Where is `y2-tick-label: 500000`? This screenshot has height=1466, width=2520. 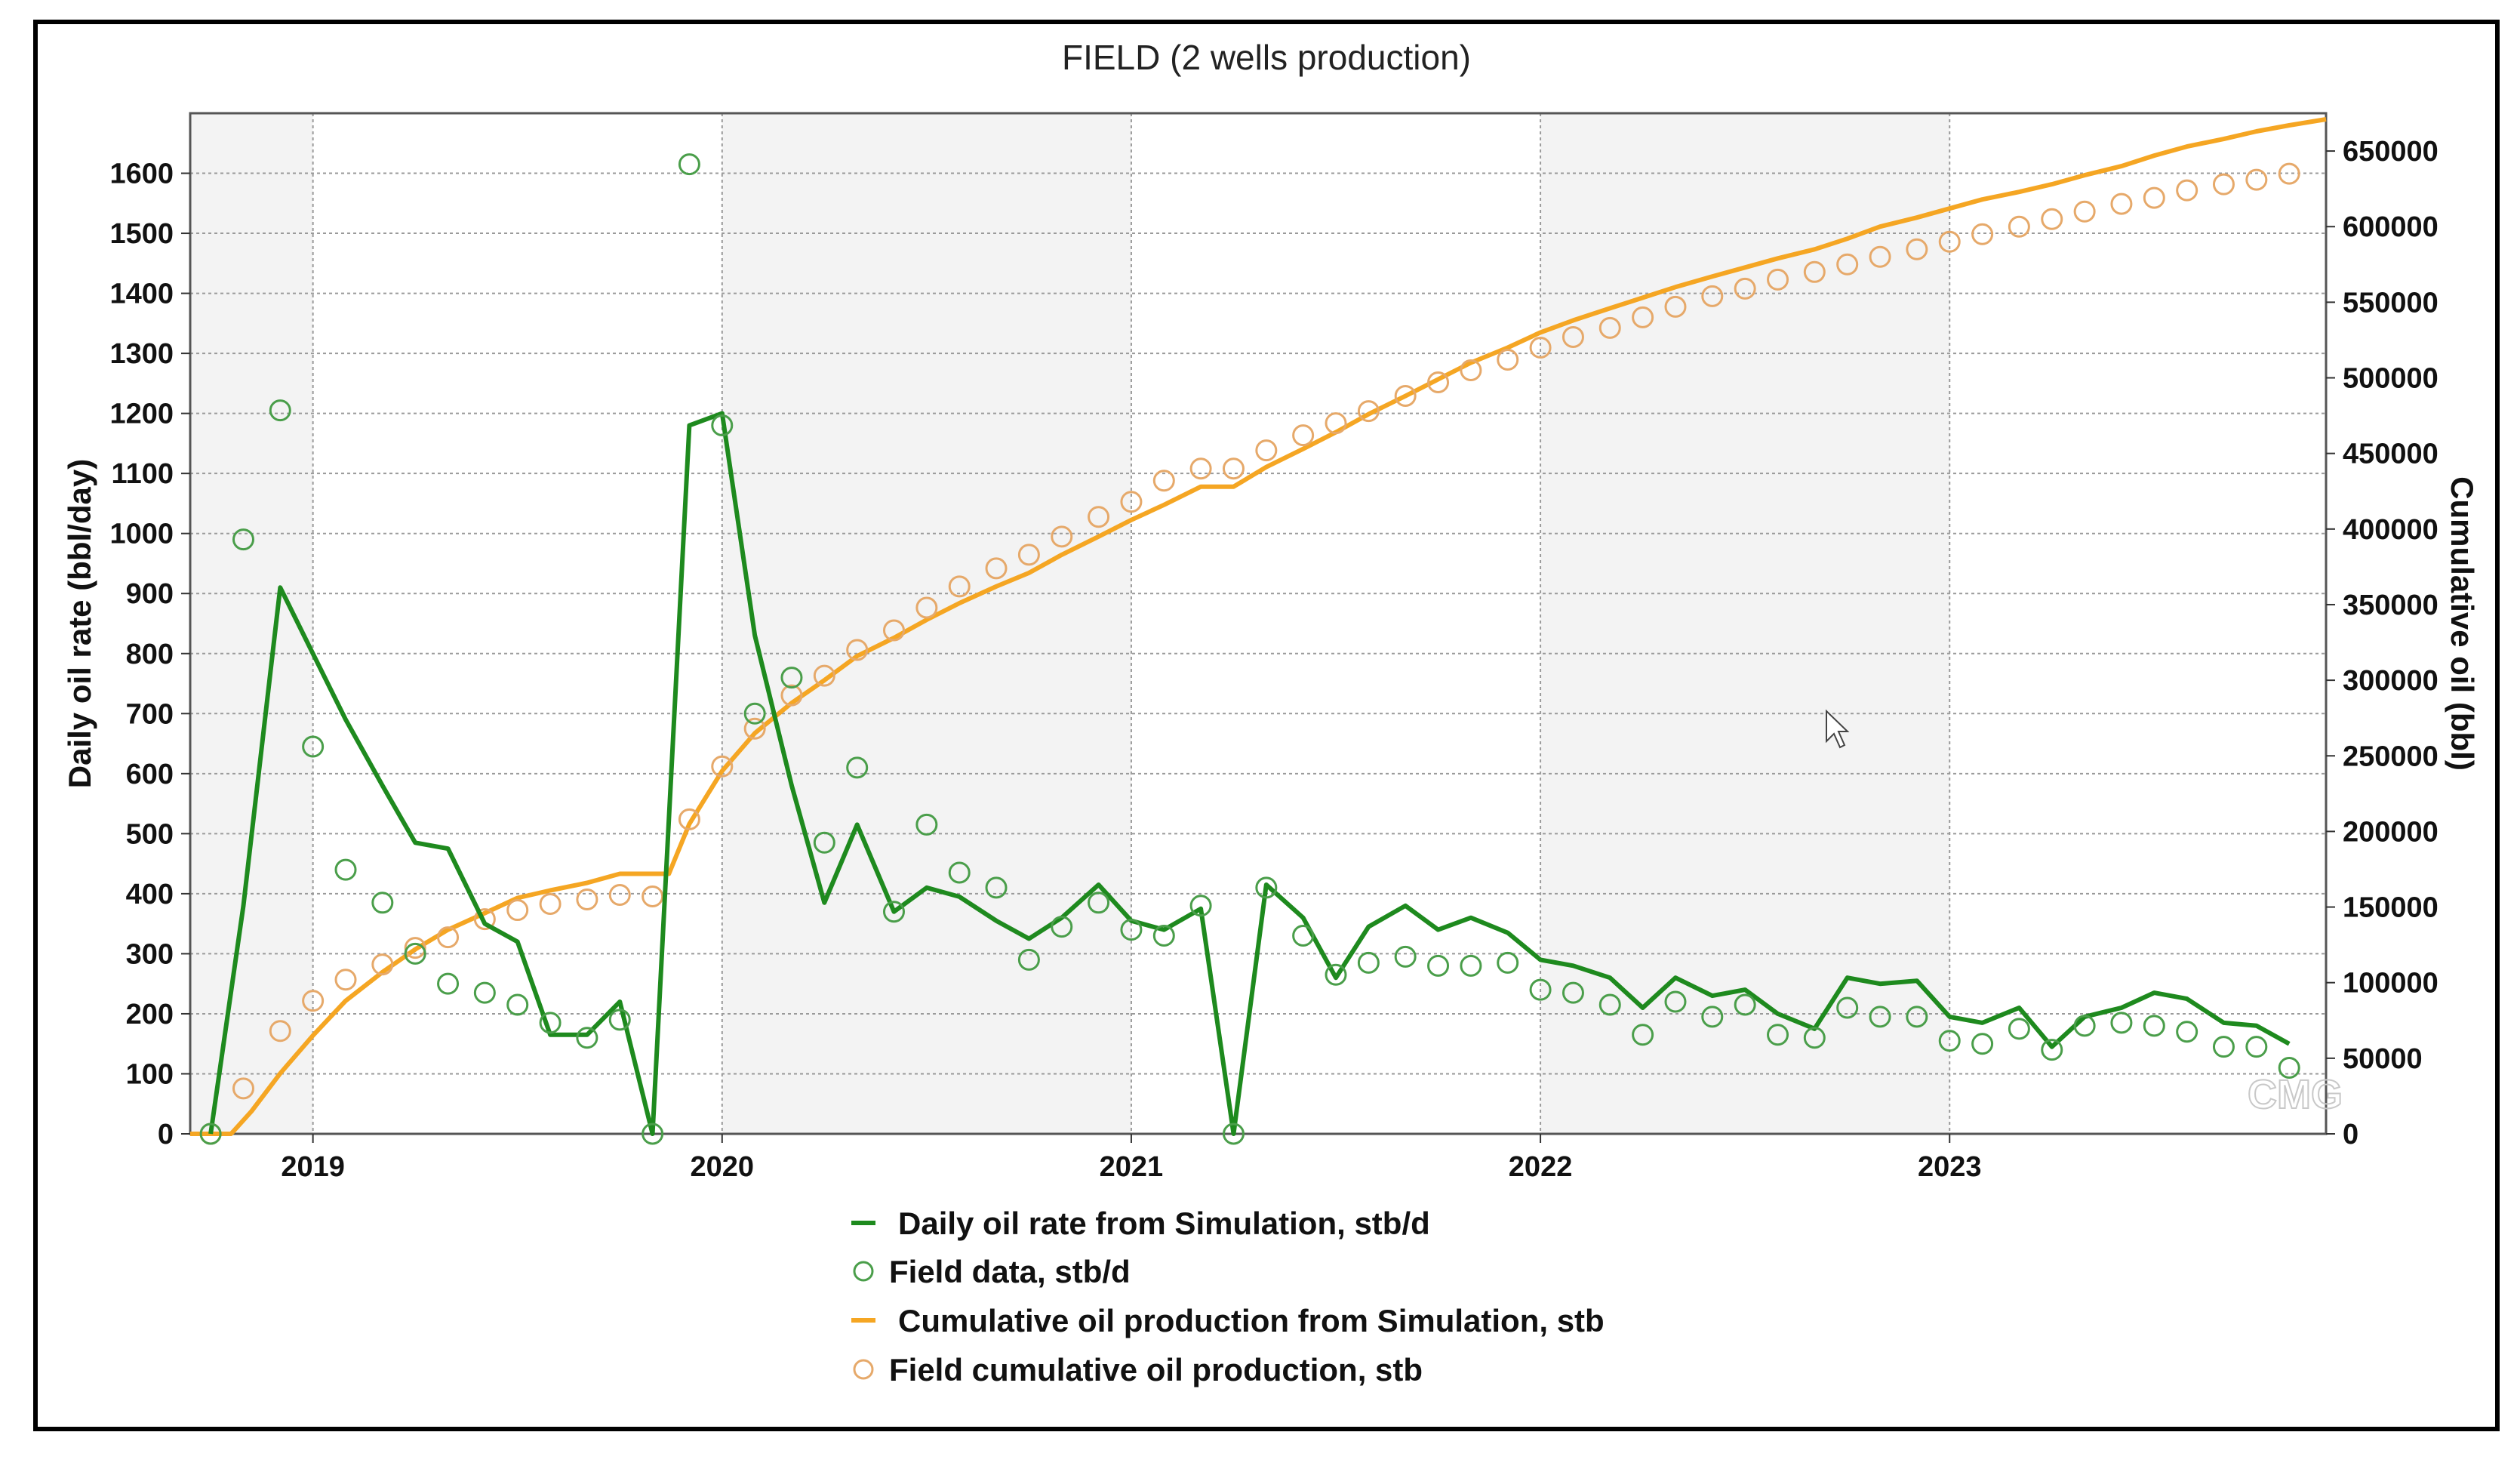 y2-tick-label: 500000 is located at coordinates (2390, 379).